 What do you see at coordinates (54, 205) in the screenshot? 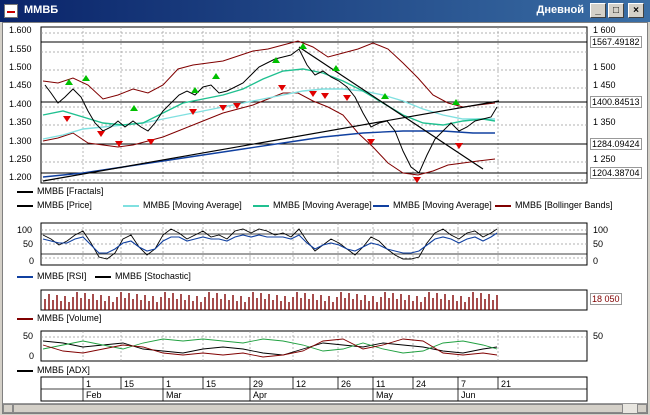
I see `legend-price: ММВБ [Price]` at bounding box center [54, 205].